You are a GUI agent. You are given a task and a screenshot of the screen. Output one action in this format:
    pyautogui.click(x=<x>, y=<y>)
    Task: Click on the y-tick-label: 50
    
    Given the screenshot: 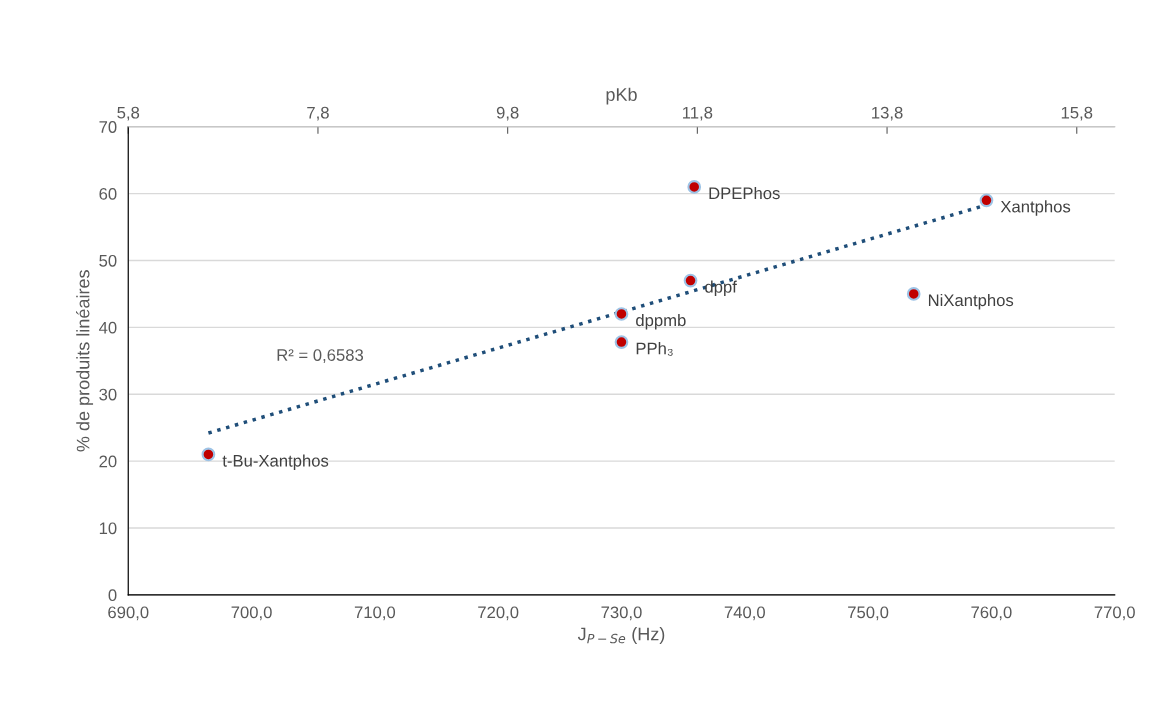 What is the action you would take?
    pyautogui.click(x=108, y=260)
    